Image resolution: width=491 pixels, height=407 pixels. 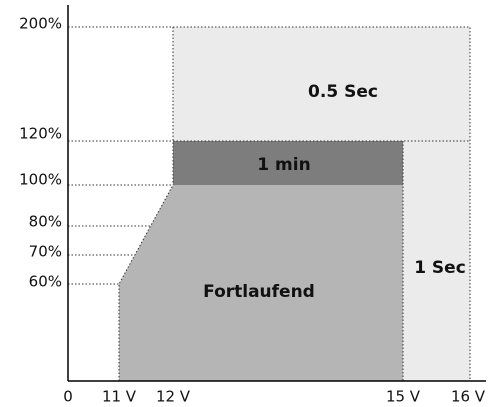 What do you see at coordinates (403, 397) in the screenshot?
I see `x-label: 15 V` at bounding box center [403, 397].